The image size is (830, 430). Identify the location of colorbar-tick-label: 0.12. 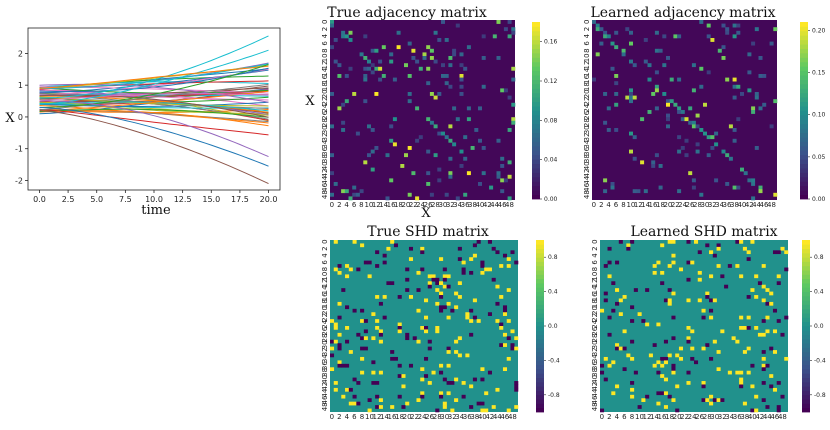
(551, 81).